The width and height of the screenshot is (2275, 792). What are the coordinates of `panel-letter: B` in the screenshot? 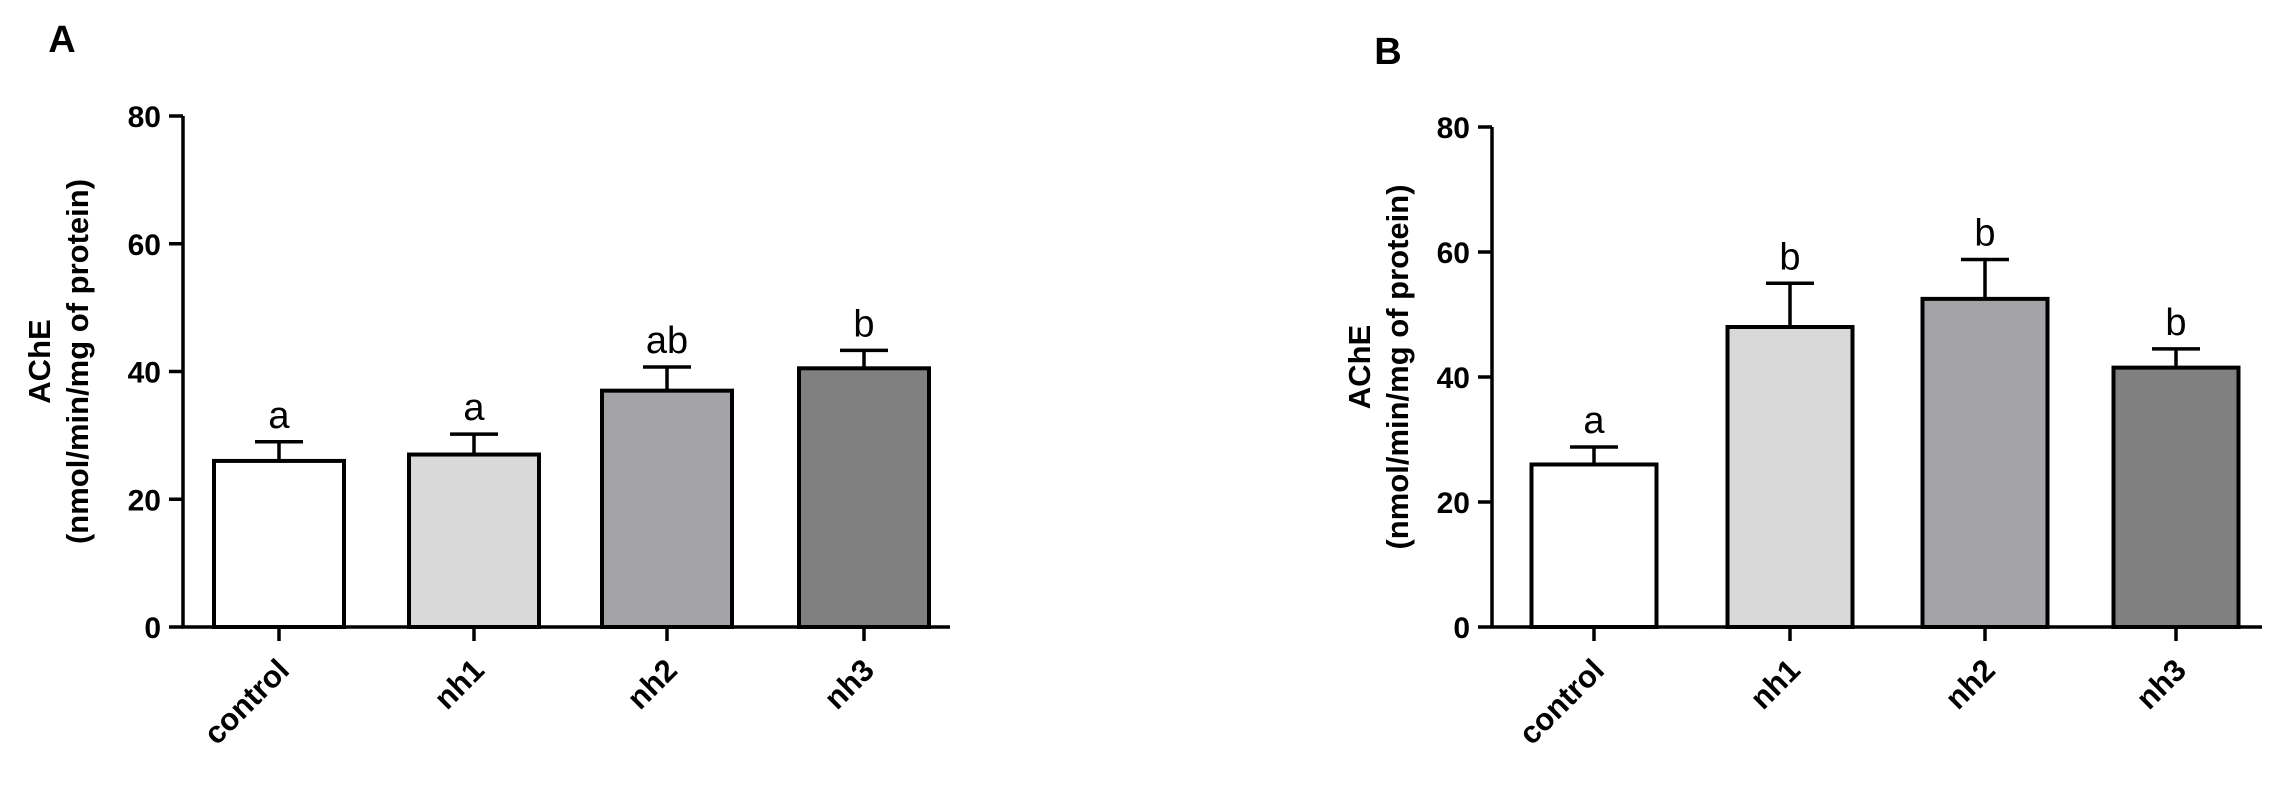 It's located at (1387, 52).